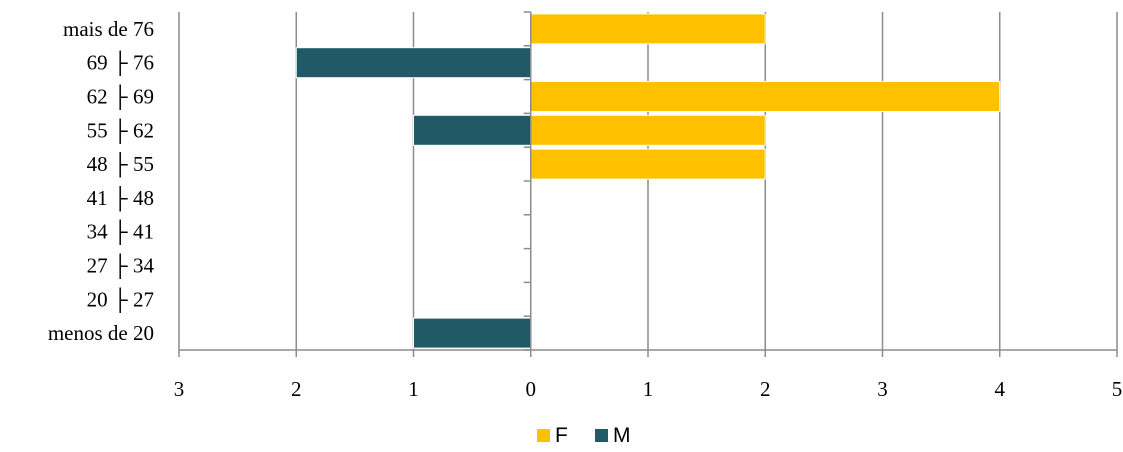 The image size is (1123, 452). Describe the element at coordinates (561, 435) in the screenshot. I see `legend-label-F: F` at that location.